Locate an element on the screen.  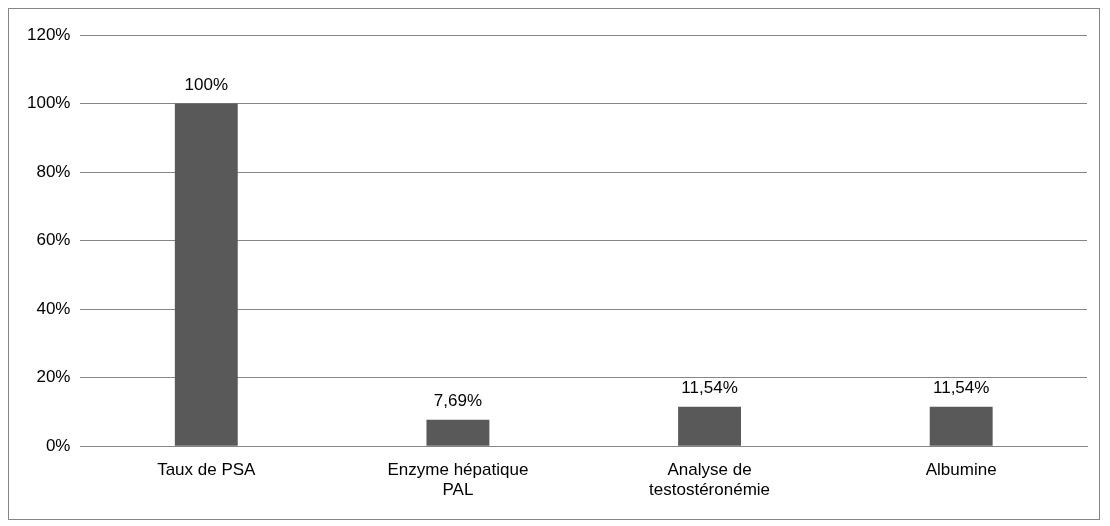
x-tick-label: Enzyme hépatique PAL is located at coordinates (458, 480).